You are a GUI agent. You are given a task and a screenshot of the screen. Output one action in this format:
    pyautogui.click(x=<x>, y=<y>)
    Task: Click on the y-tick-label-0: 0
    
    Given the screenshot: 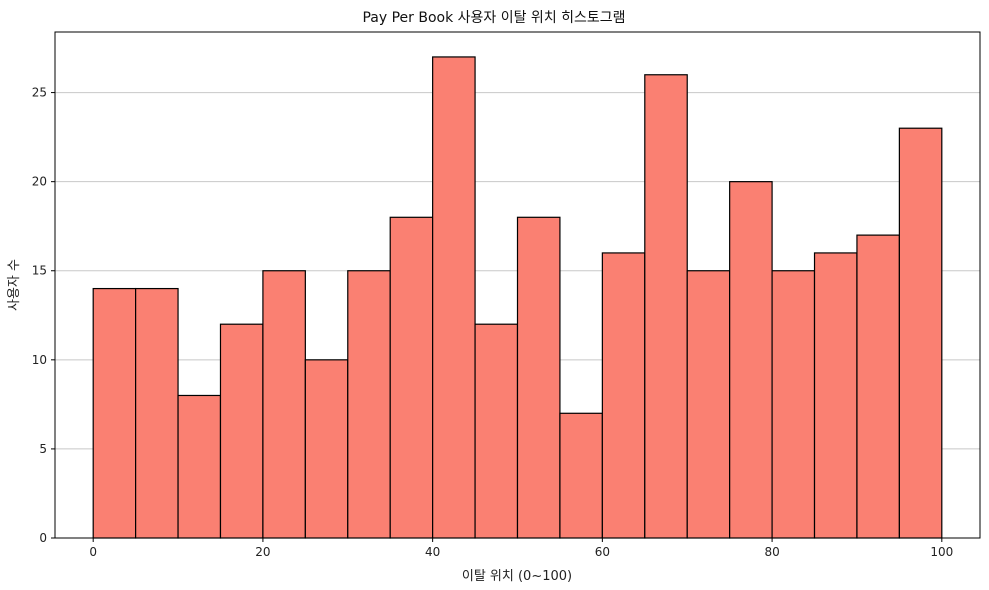 What is the action you would take?
    pyautogui.click(x=43, y=538)
    